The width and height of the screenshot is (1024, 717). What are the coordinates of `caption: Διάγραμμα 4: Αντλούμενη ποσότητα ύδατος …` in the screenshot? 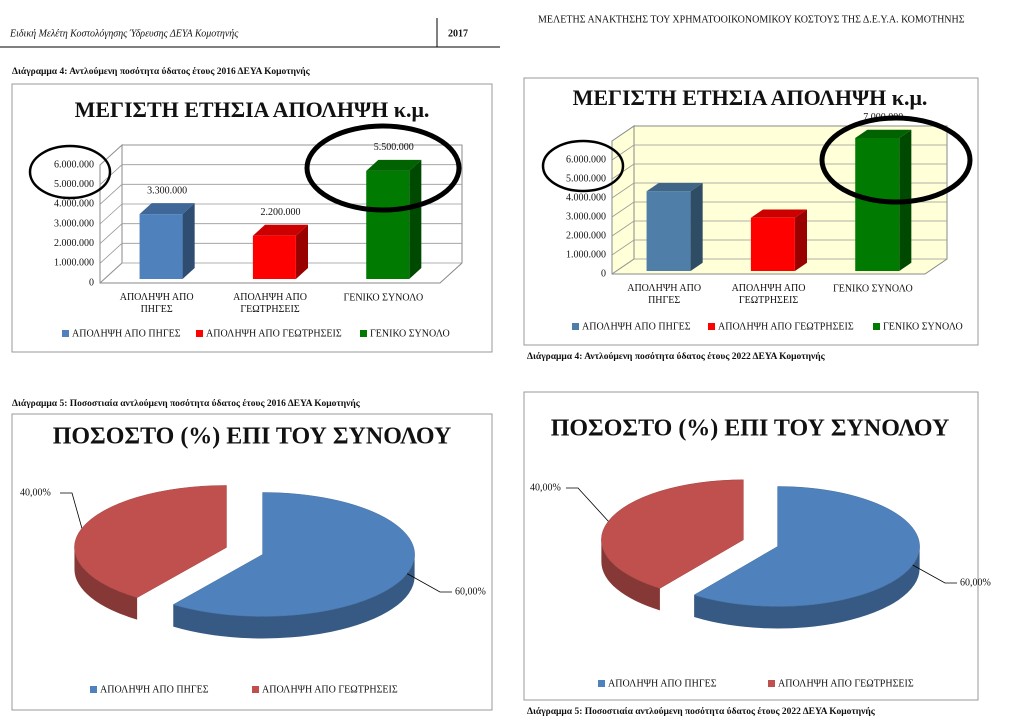 It's located at (676, 356).